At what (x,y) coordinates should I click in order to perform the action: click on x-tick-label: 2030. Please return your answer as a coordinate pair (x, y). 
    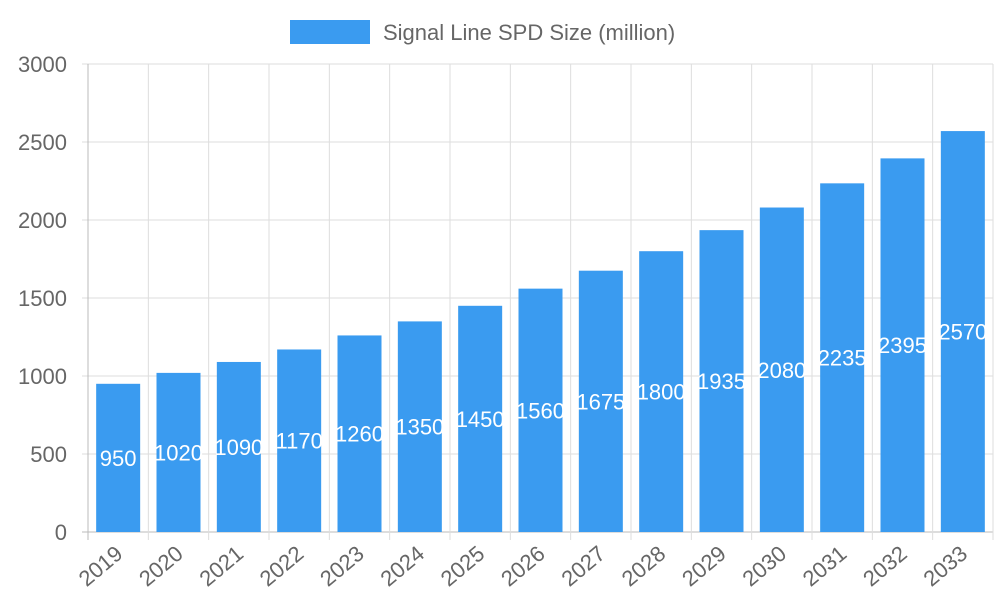
    Looking at the image, I should click on (764, 566).